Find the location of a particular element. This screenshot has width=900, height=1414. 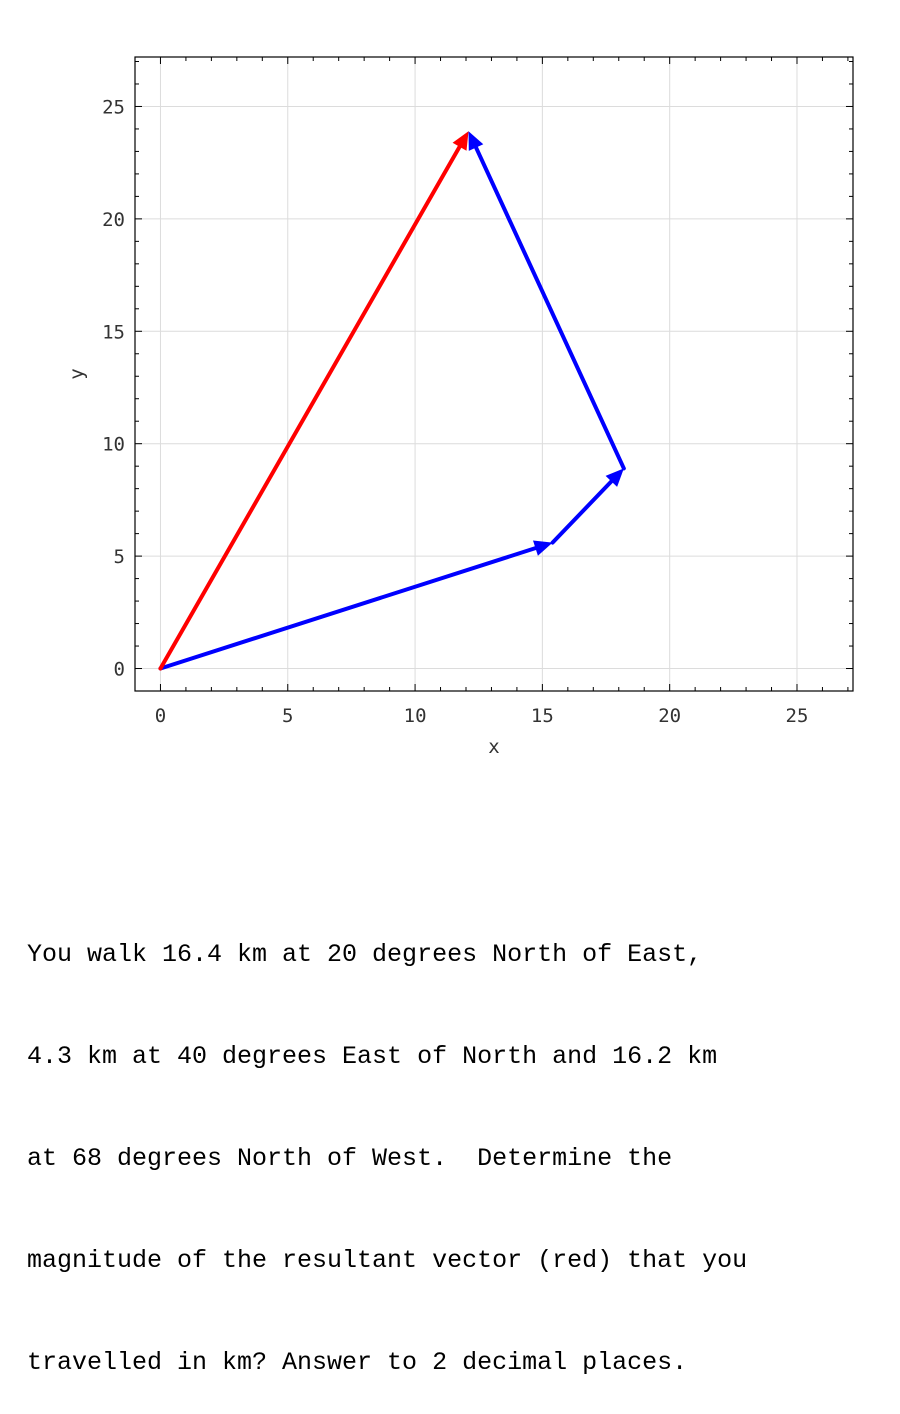

x-tick-label: 25 is located at coordinates (797, 716).